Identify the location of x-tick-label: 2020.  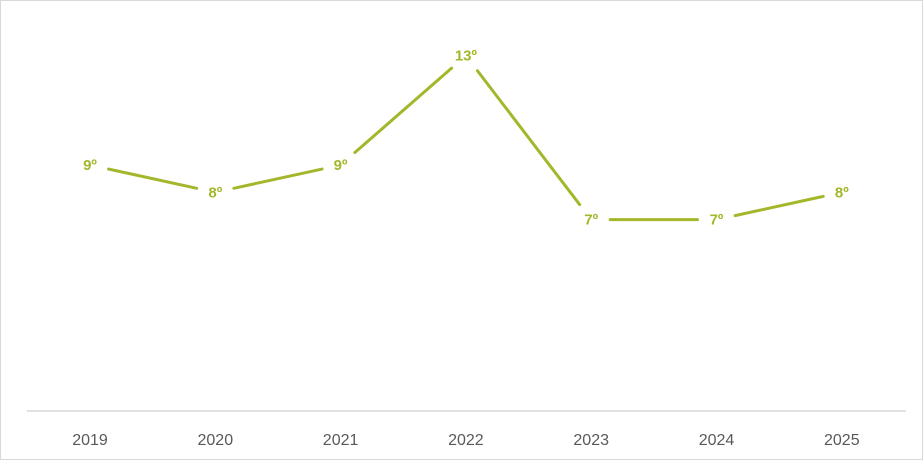
(216, 440).